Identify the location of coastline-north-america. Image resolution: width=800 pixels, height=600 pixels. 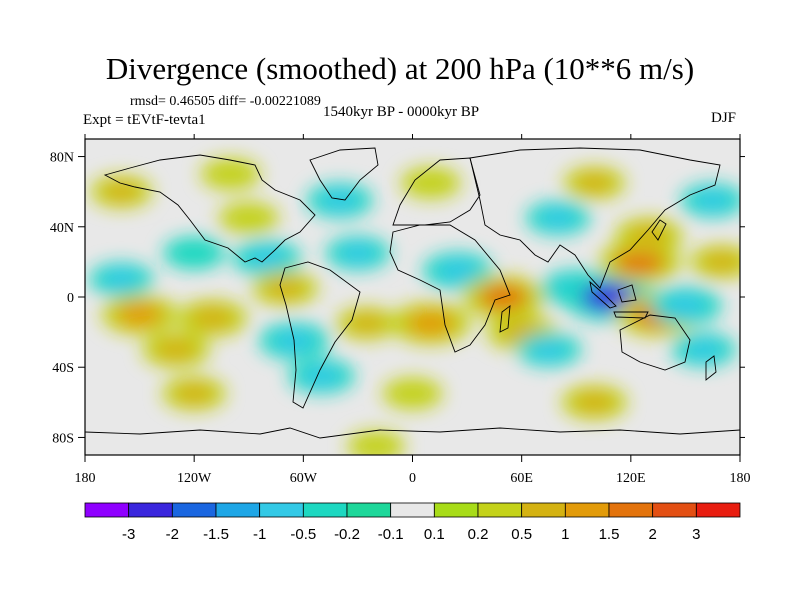
(209, 208).